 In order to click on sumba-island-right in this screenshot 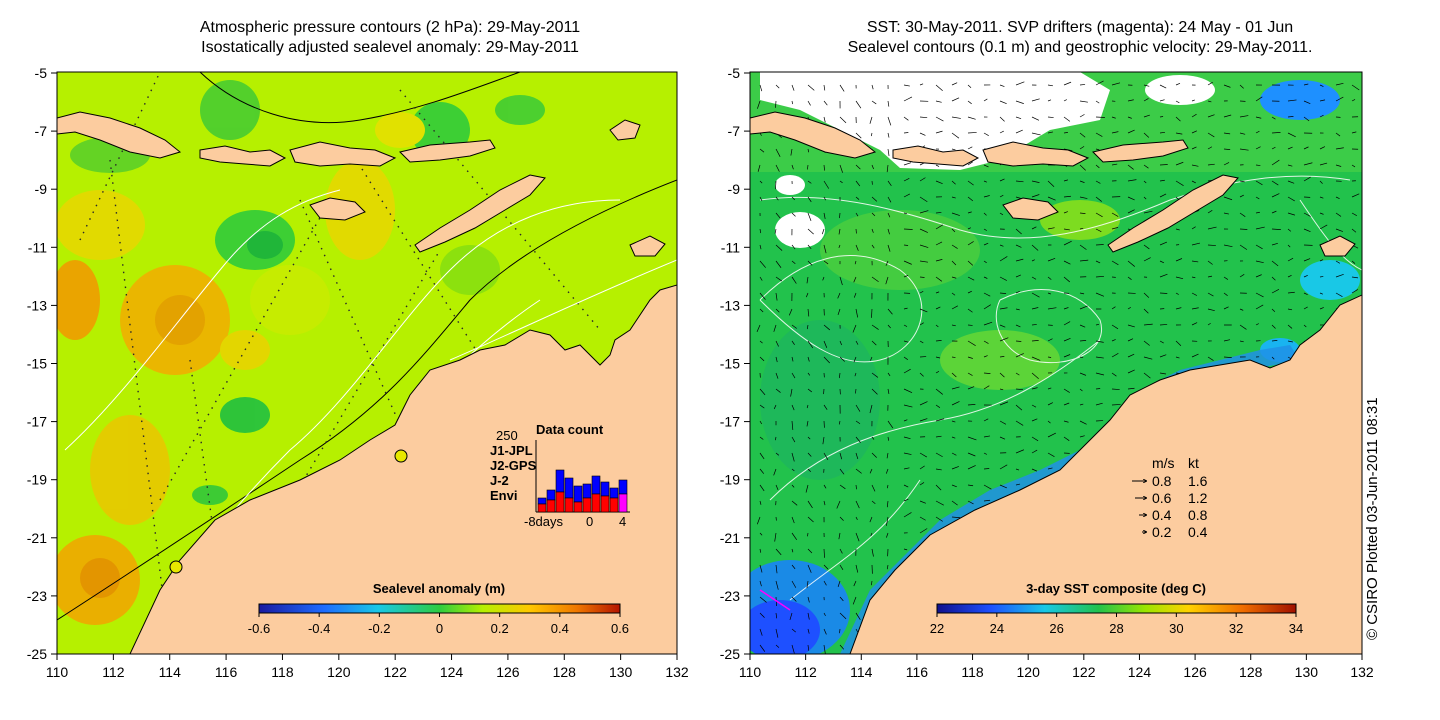, I will do `click(1030, 209)`.